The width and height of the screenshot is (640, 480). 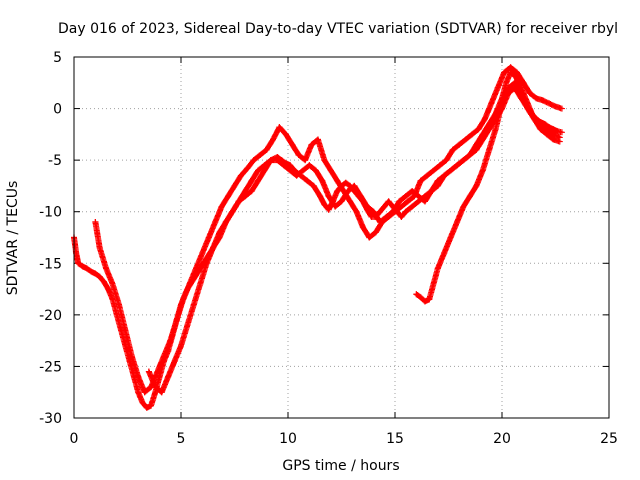 What do you see at coordinates (50, 367) in the screenshot?
I see `y-tick-label: -25` at bounding box center [50, 367].